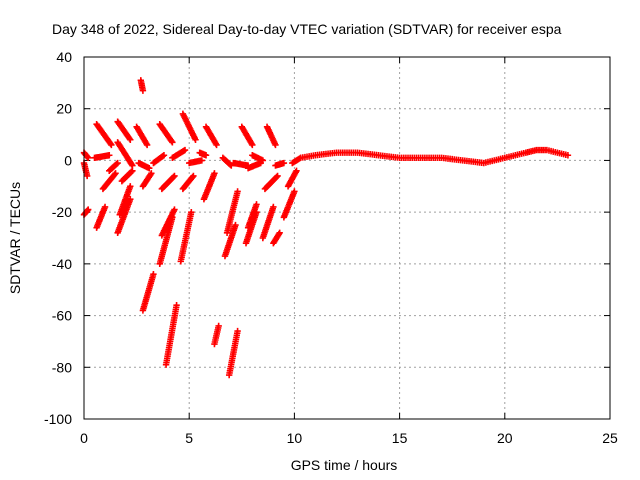 The height and width of the screenshot is (480, 640). Describe the element at coordinates (505, 438) in the screenshot. I see `x-tick-label: 20` at that location.